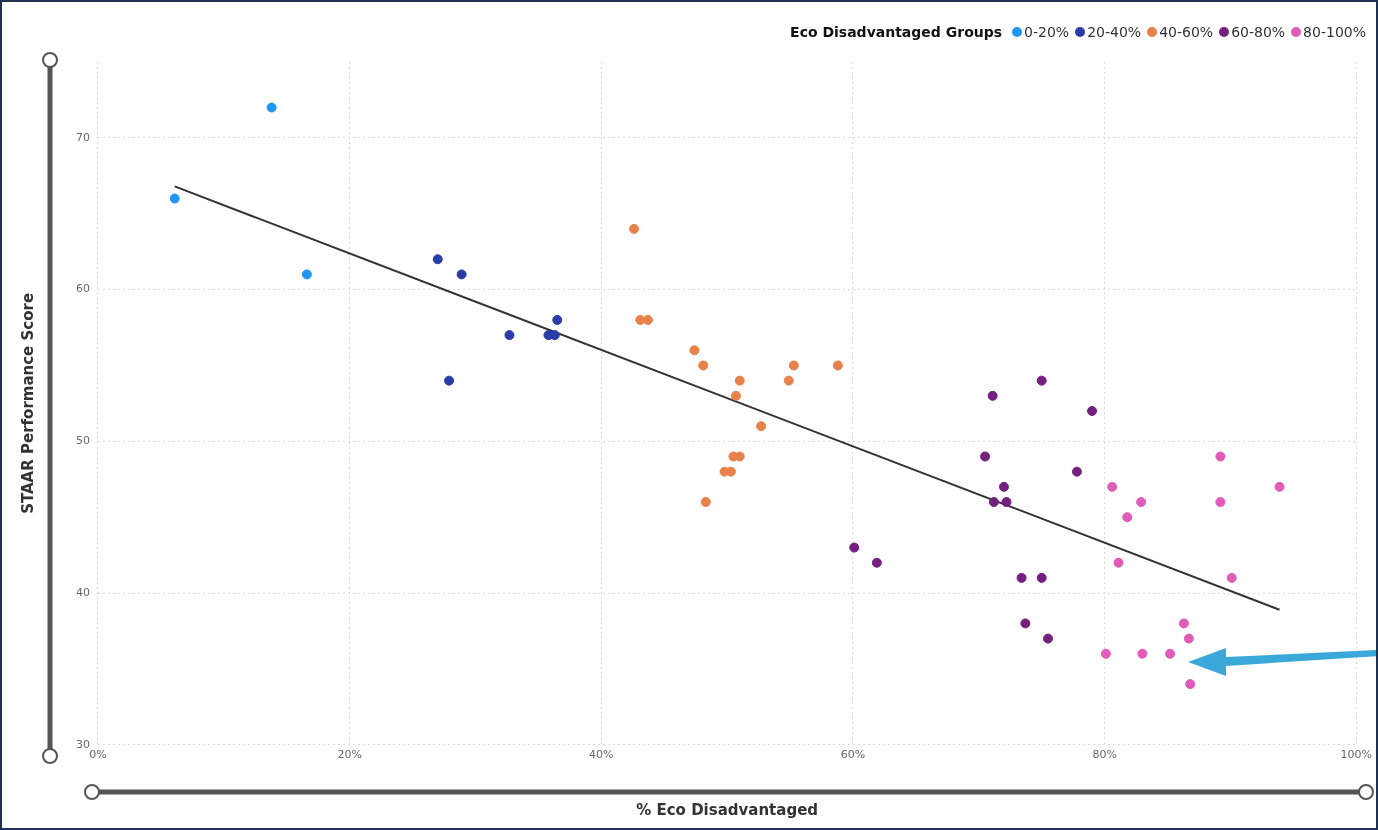 The height and width of the screenshot is (830, 1378). What do you see at coordinates (1104, 755) in the screenshot?
I see `x-tick-label: 80%` at bounding box center [1104, 755].